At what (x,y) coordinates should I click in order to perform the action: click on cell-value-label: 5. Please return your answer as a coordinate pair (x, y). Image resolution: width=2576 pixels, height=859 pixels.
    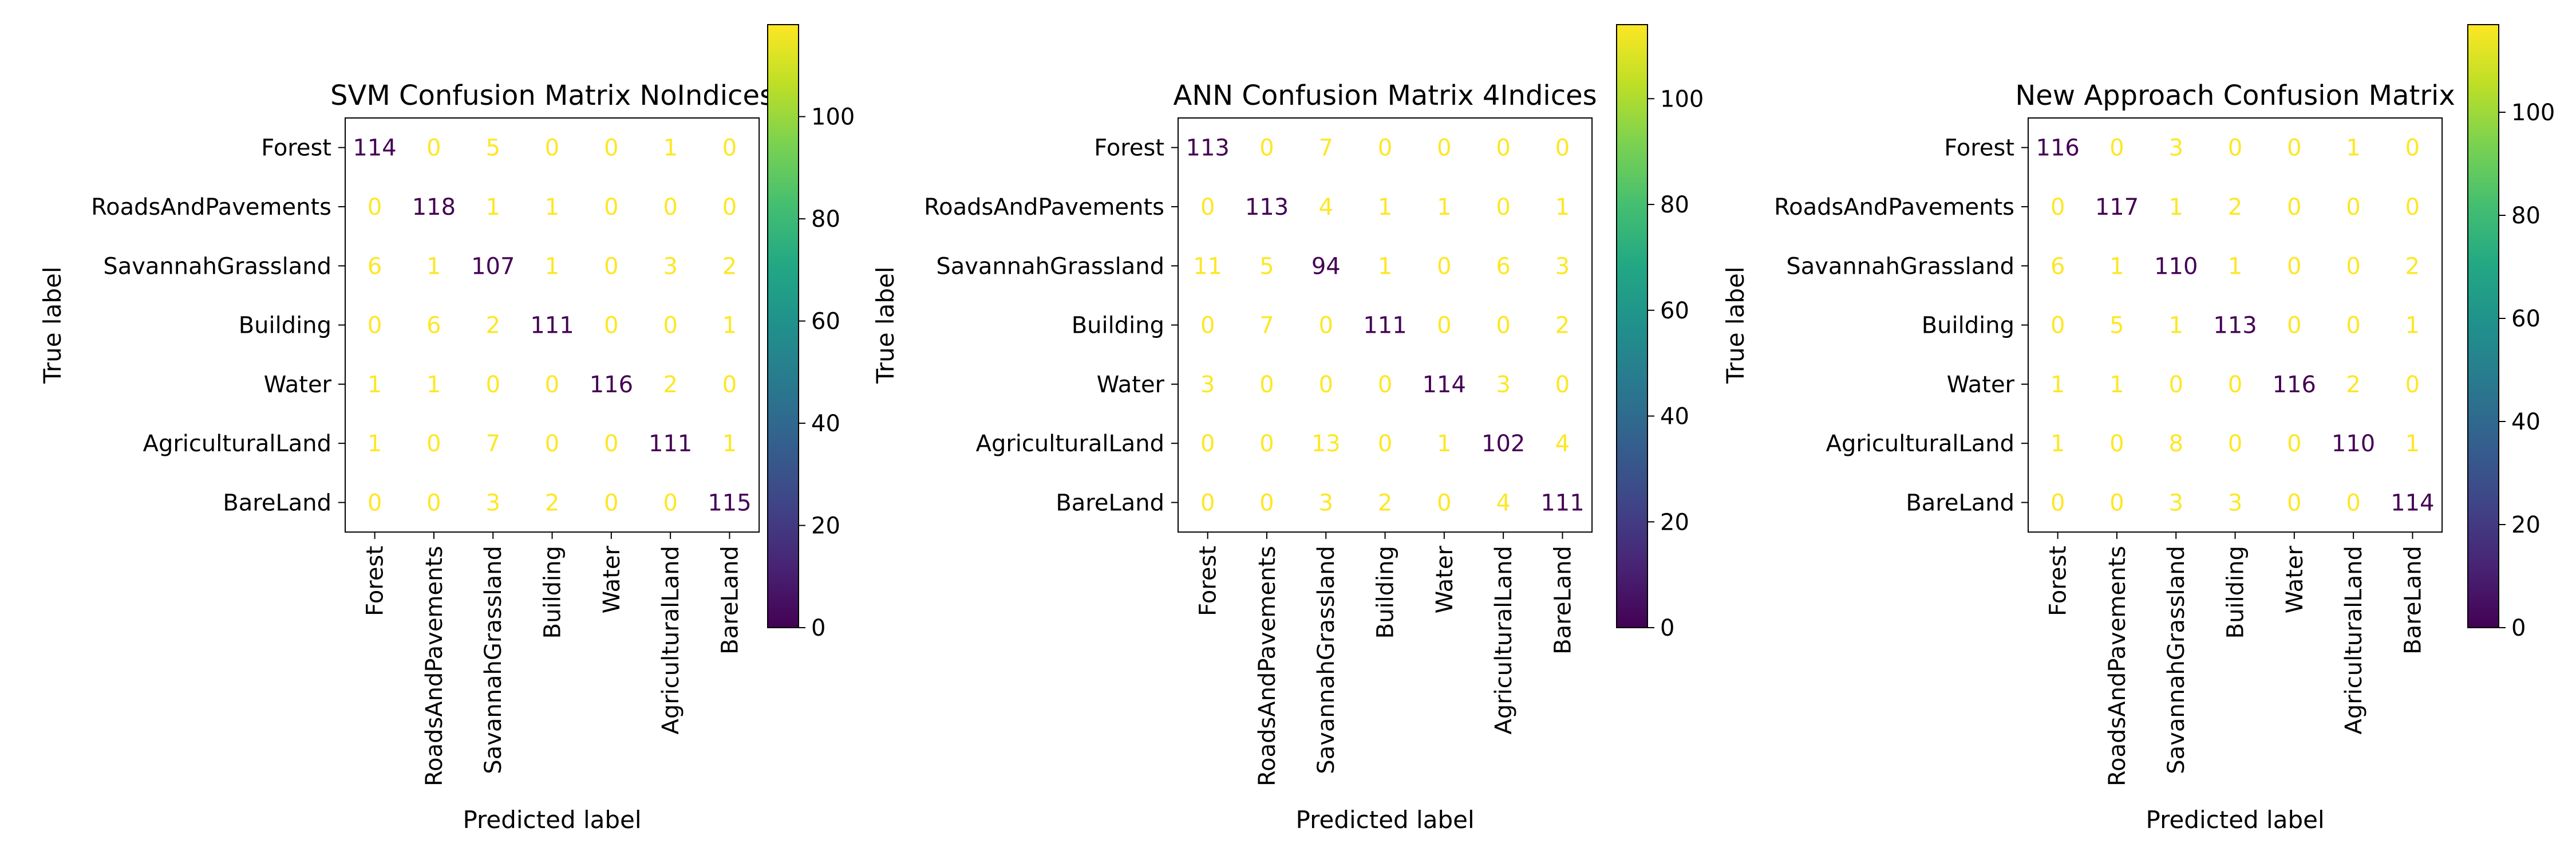
    Looking at the image, I should click on (2116, 326).